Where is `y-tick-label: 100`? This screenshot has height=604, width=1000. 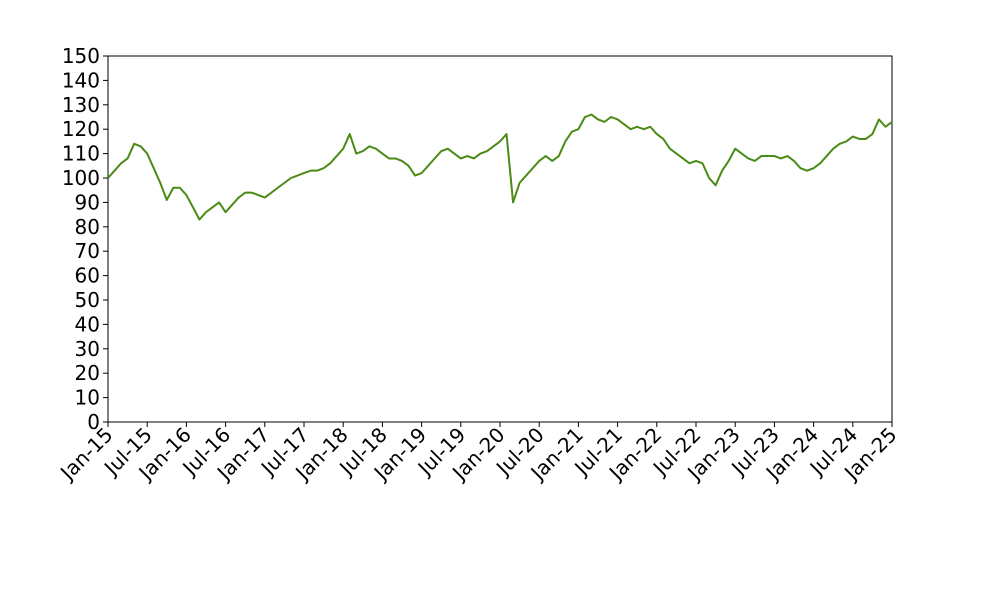
y-tick-label: 100 is located at coordinates (81, 178).